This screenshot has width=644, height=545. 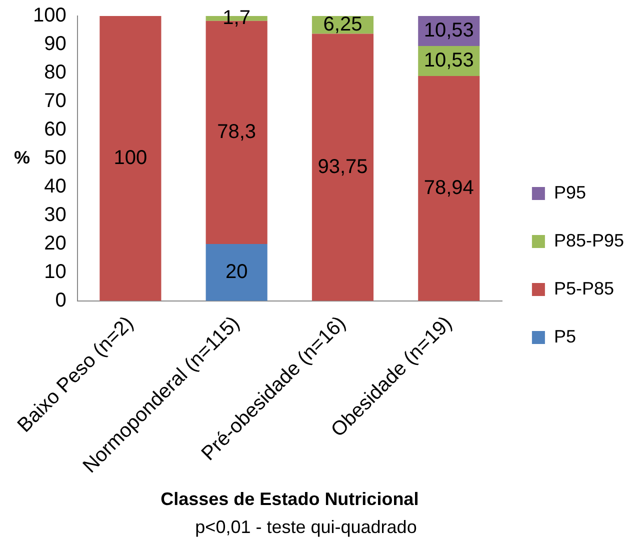 I want to click on y-tick-label: 0, so click(x=60, y=300).